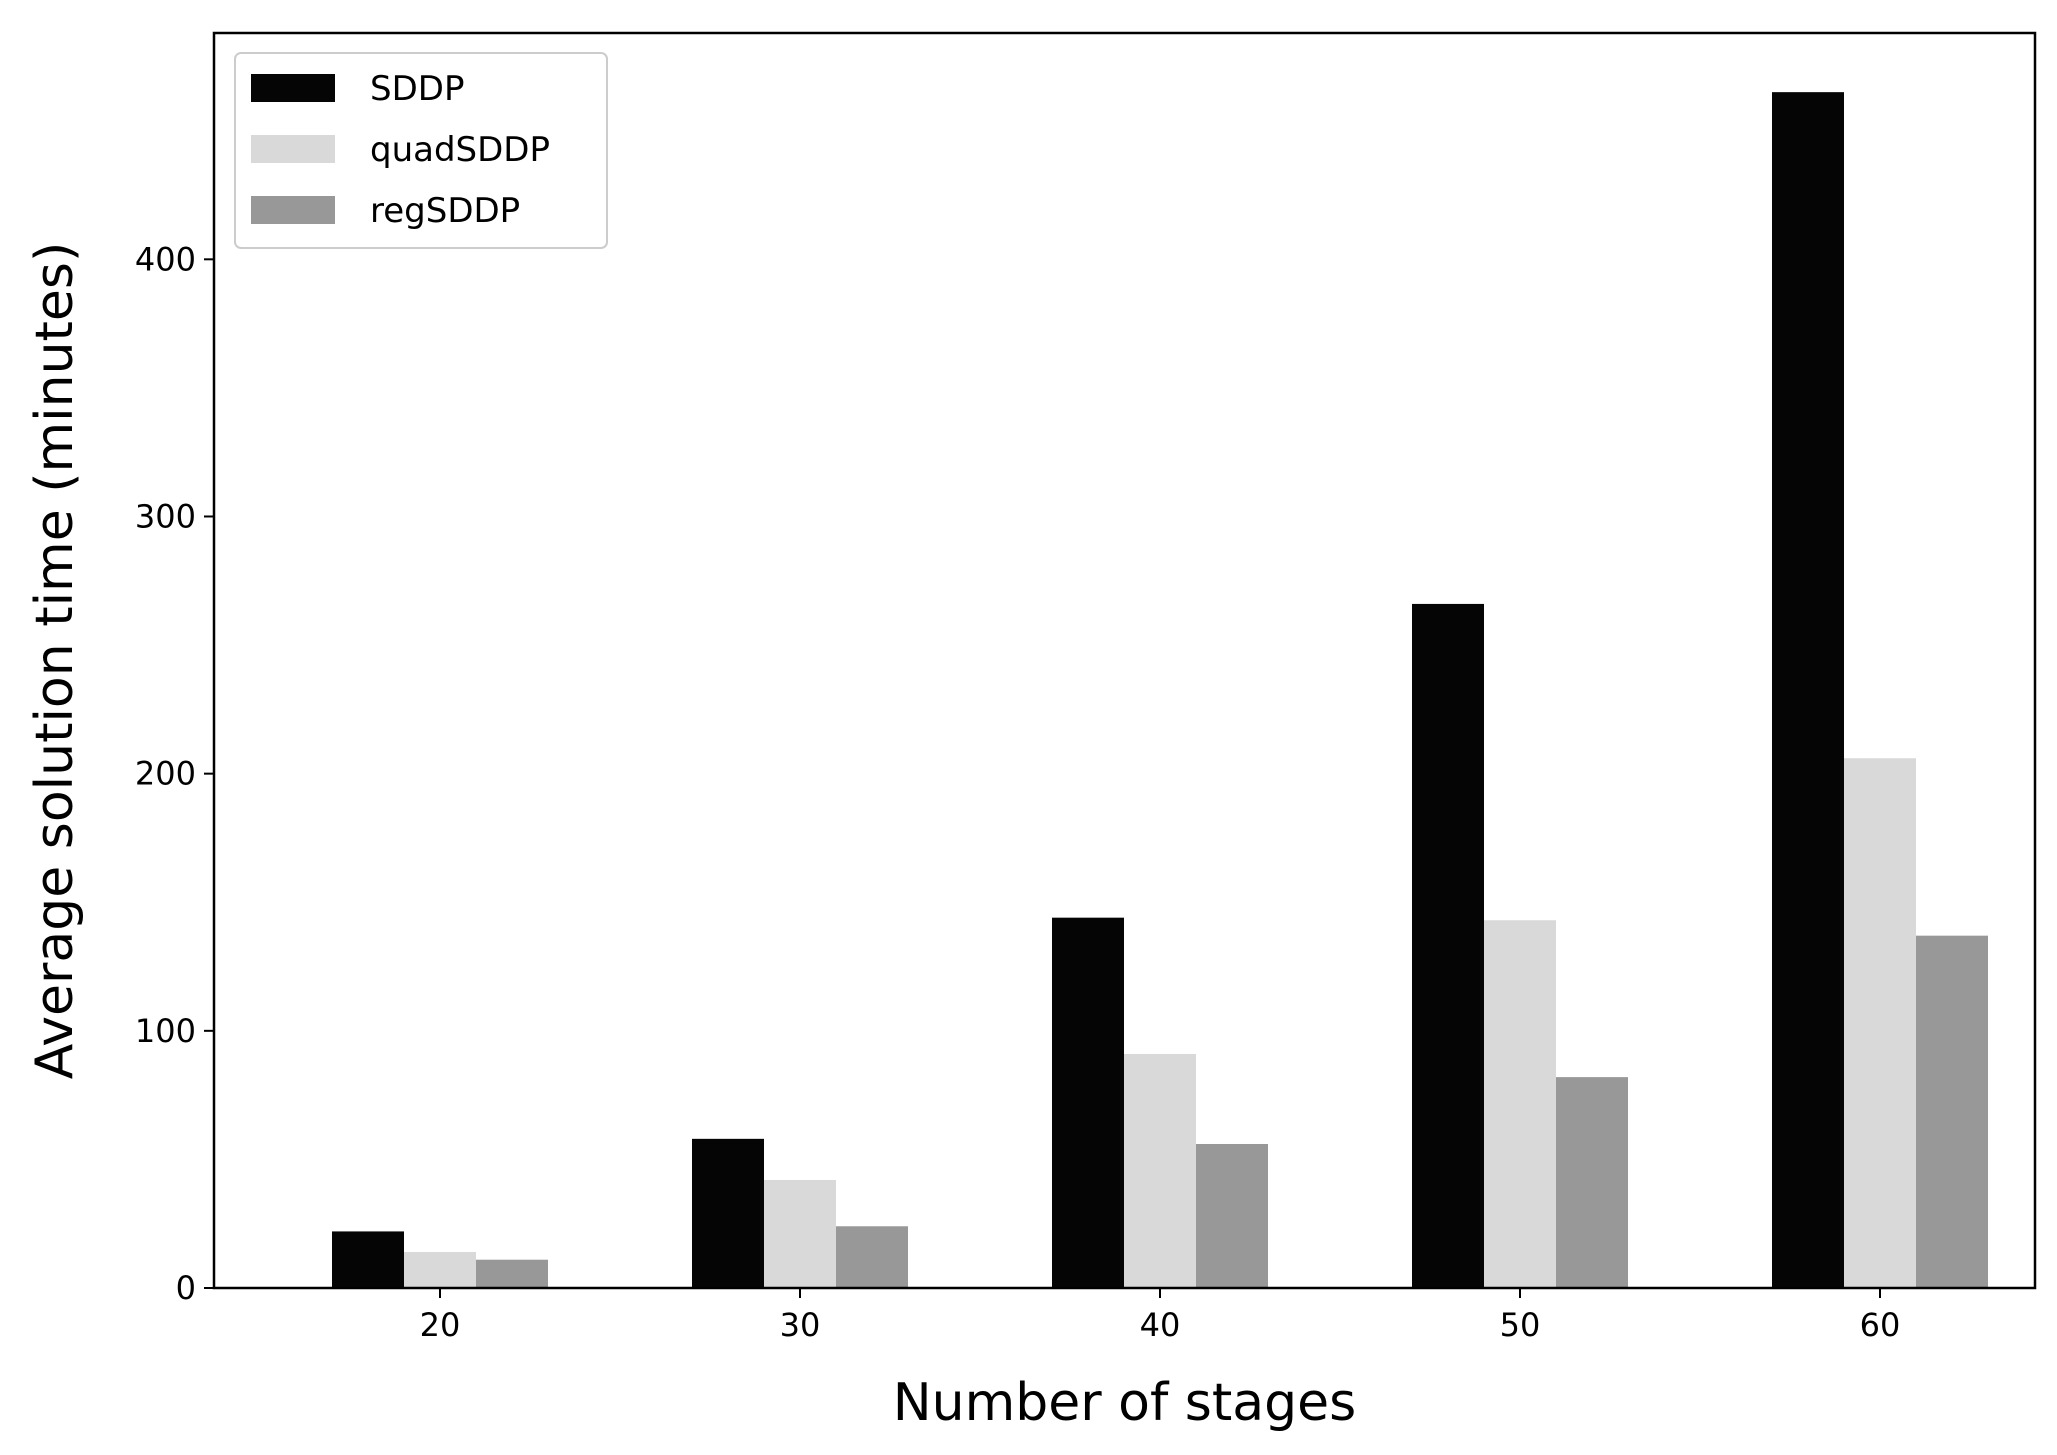 Image resolution: width=2057 pixels, height=1455 pixels. Describe the element at coordinates (1880, 1325) in the screenshot. I see `x-tick-label-60: 60` at that location.